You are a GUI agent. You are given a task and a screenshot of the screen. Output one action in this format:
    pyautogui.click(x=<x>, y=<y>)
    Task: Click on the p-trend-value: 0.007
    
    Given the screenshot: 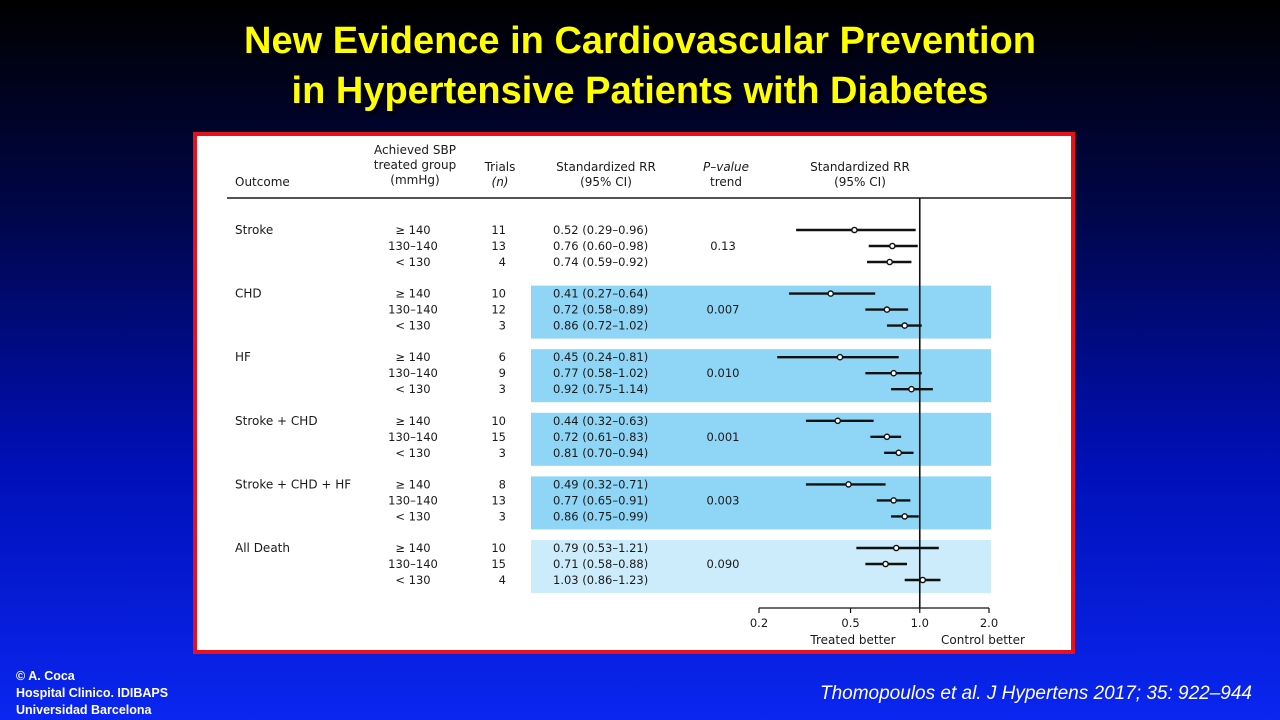 What is the action you would take?
    pyautogui.click(x=723, y=310)
    